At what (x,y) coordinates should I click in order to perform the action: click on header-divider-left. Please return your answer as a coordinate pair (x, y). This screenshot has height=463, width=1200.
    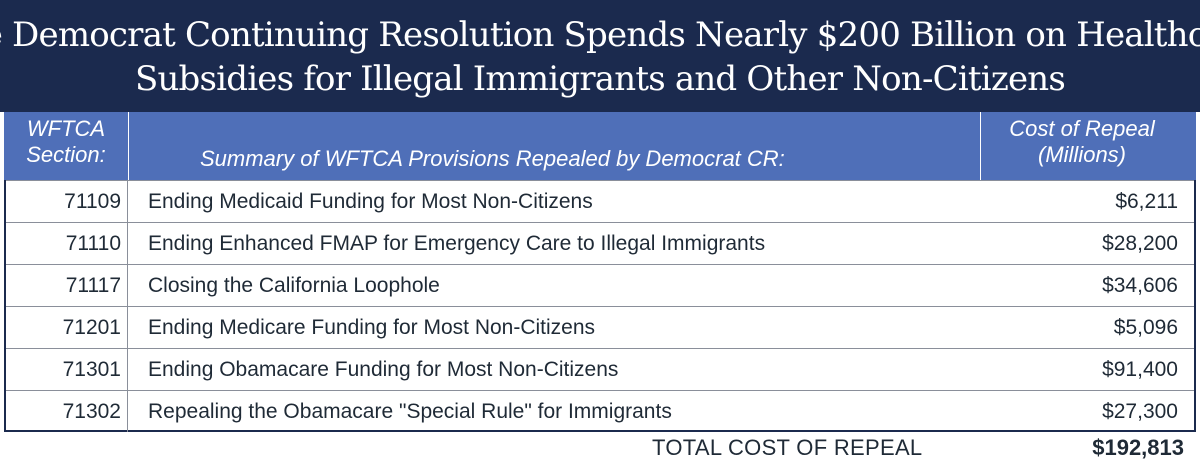
    Looking at the image, I should click on (128, 146).